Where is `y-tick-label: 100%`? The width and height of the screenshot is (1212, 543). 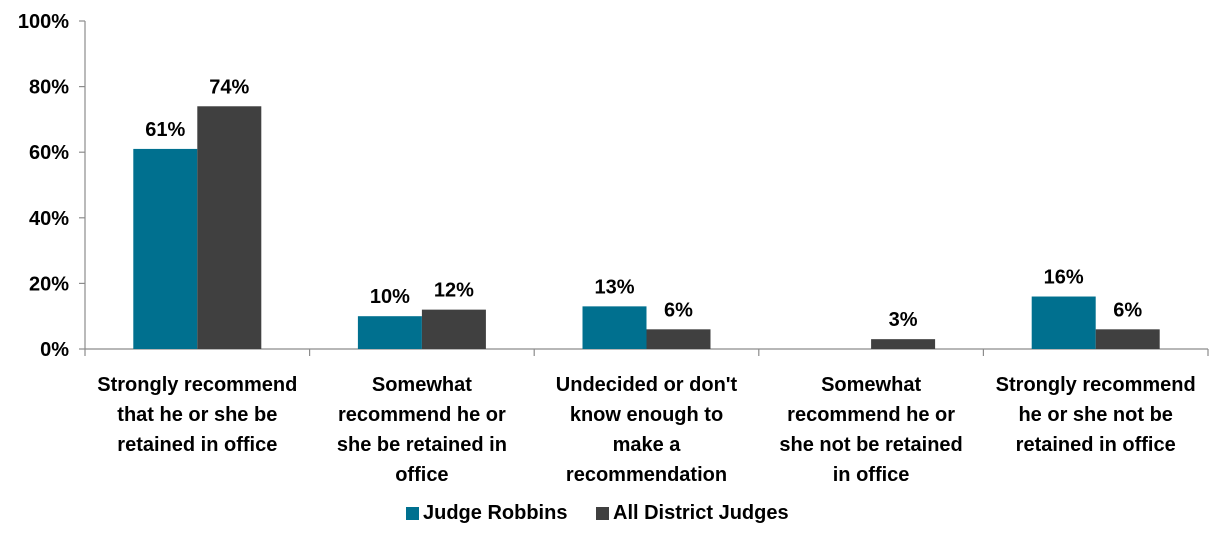
y-tick-label: 100% is located at coordinates (43, 22).